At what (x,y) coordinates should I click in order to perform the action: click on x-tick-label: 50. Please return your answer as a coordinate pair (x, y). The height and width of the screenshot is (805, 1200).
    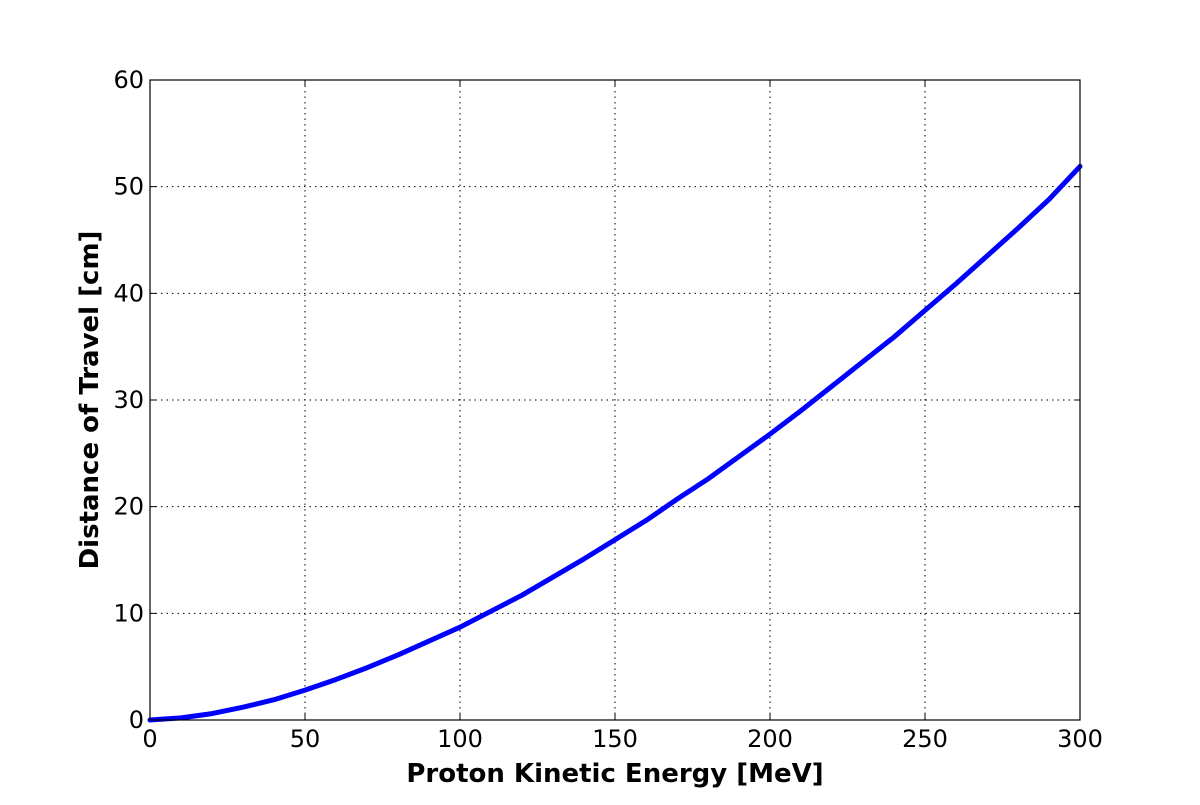
    Looking at the image, I should click on (305, 739).